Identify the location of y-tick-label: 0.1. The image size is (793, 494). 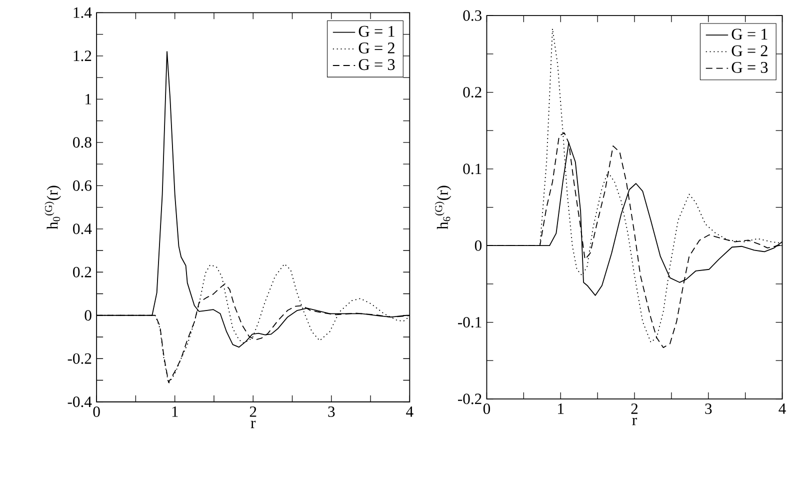
(472, 169).